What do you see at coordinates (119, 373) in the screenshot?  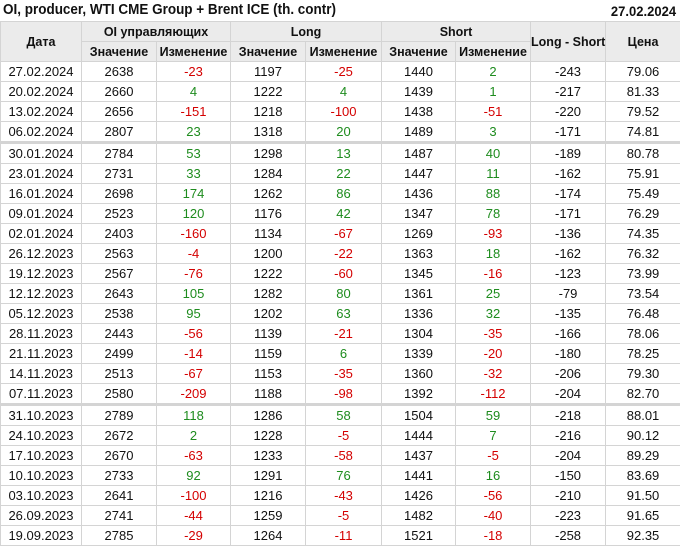 I see `cell-oi-value: 2513` at bounding box center [119, 373].